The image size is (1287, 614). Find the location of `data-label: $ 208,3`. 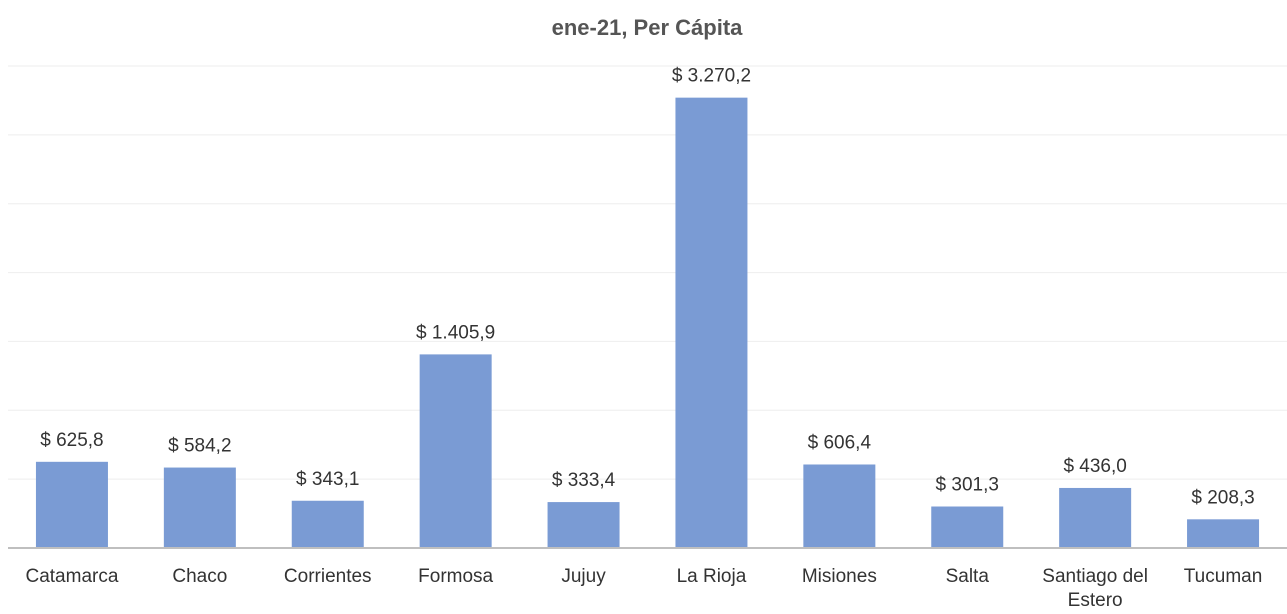

data-label: $ 208,3 is located at coordinates (1222, 497).